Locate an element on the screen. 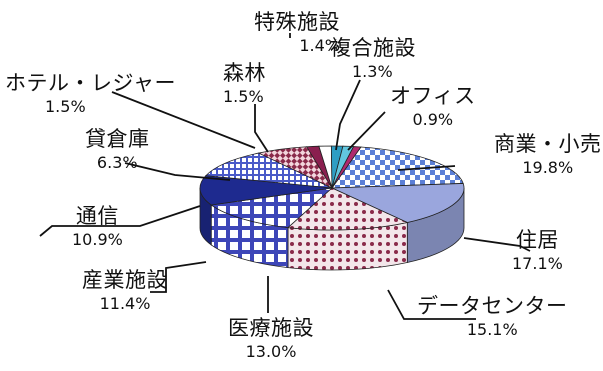 The height and width of the screenshot is (371, 603). label-shinrin: 森林 1.5% is located at coordinates (244, 84).